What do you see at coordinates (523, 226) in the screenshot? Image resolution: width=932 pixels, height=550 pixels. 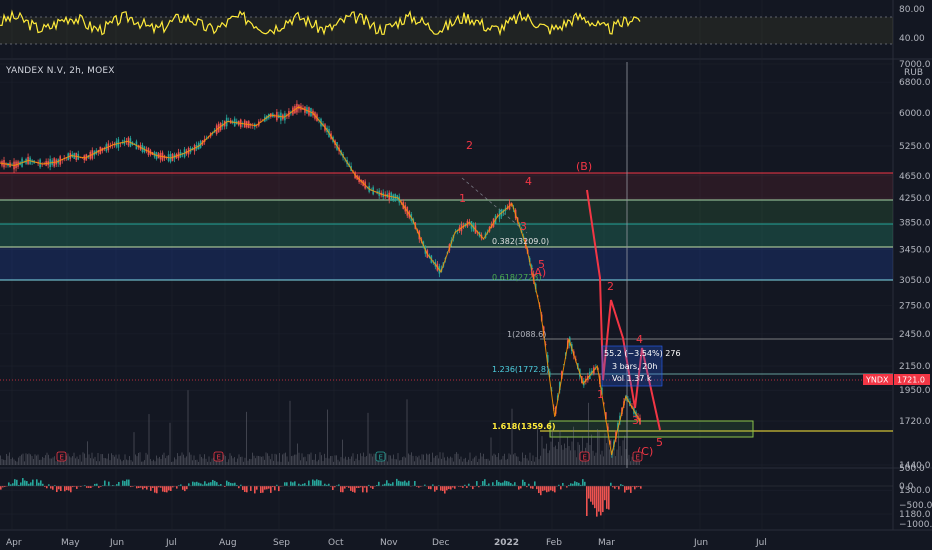 I see `wave-3a: 3` at bounding box center [523, 226].